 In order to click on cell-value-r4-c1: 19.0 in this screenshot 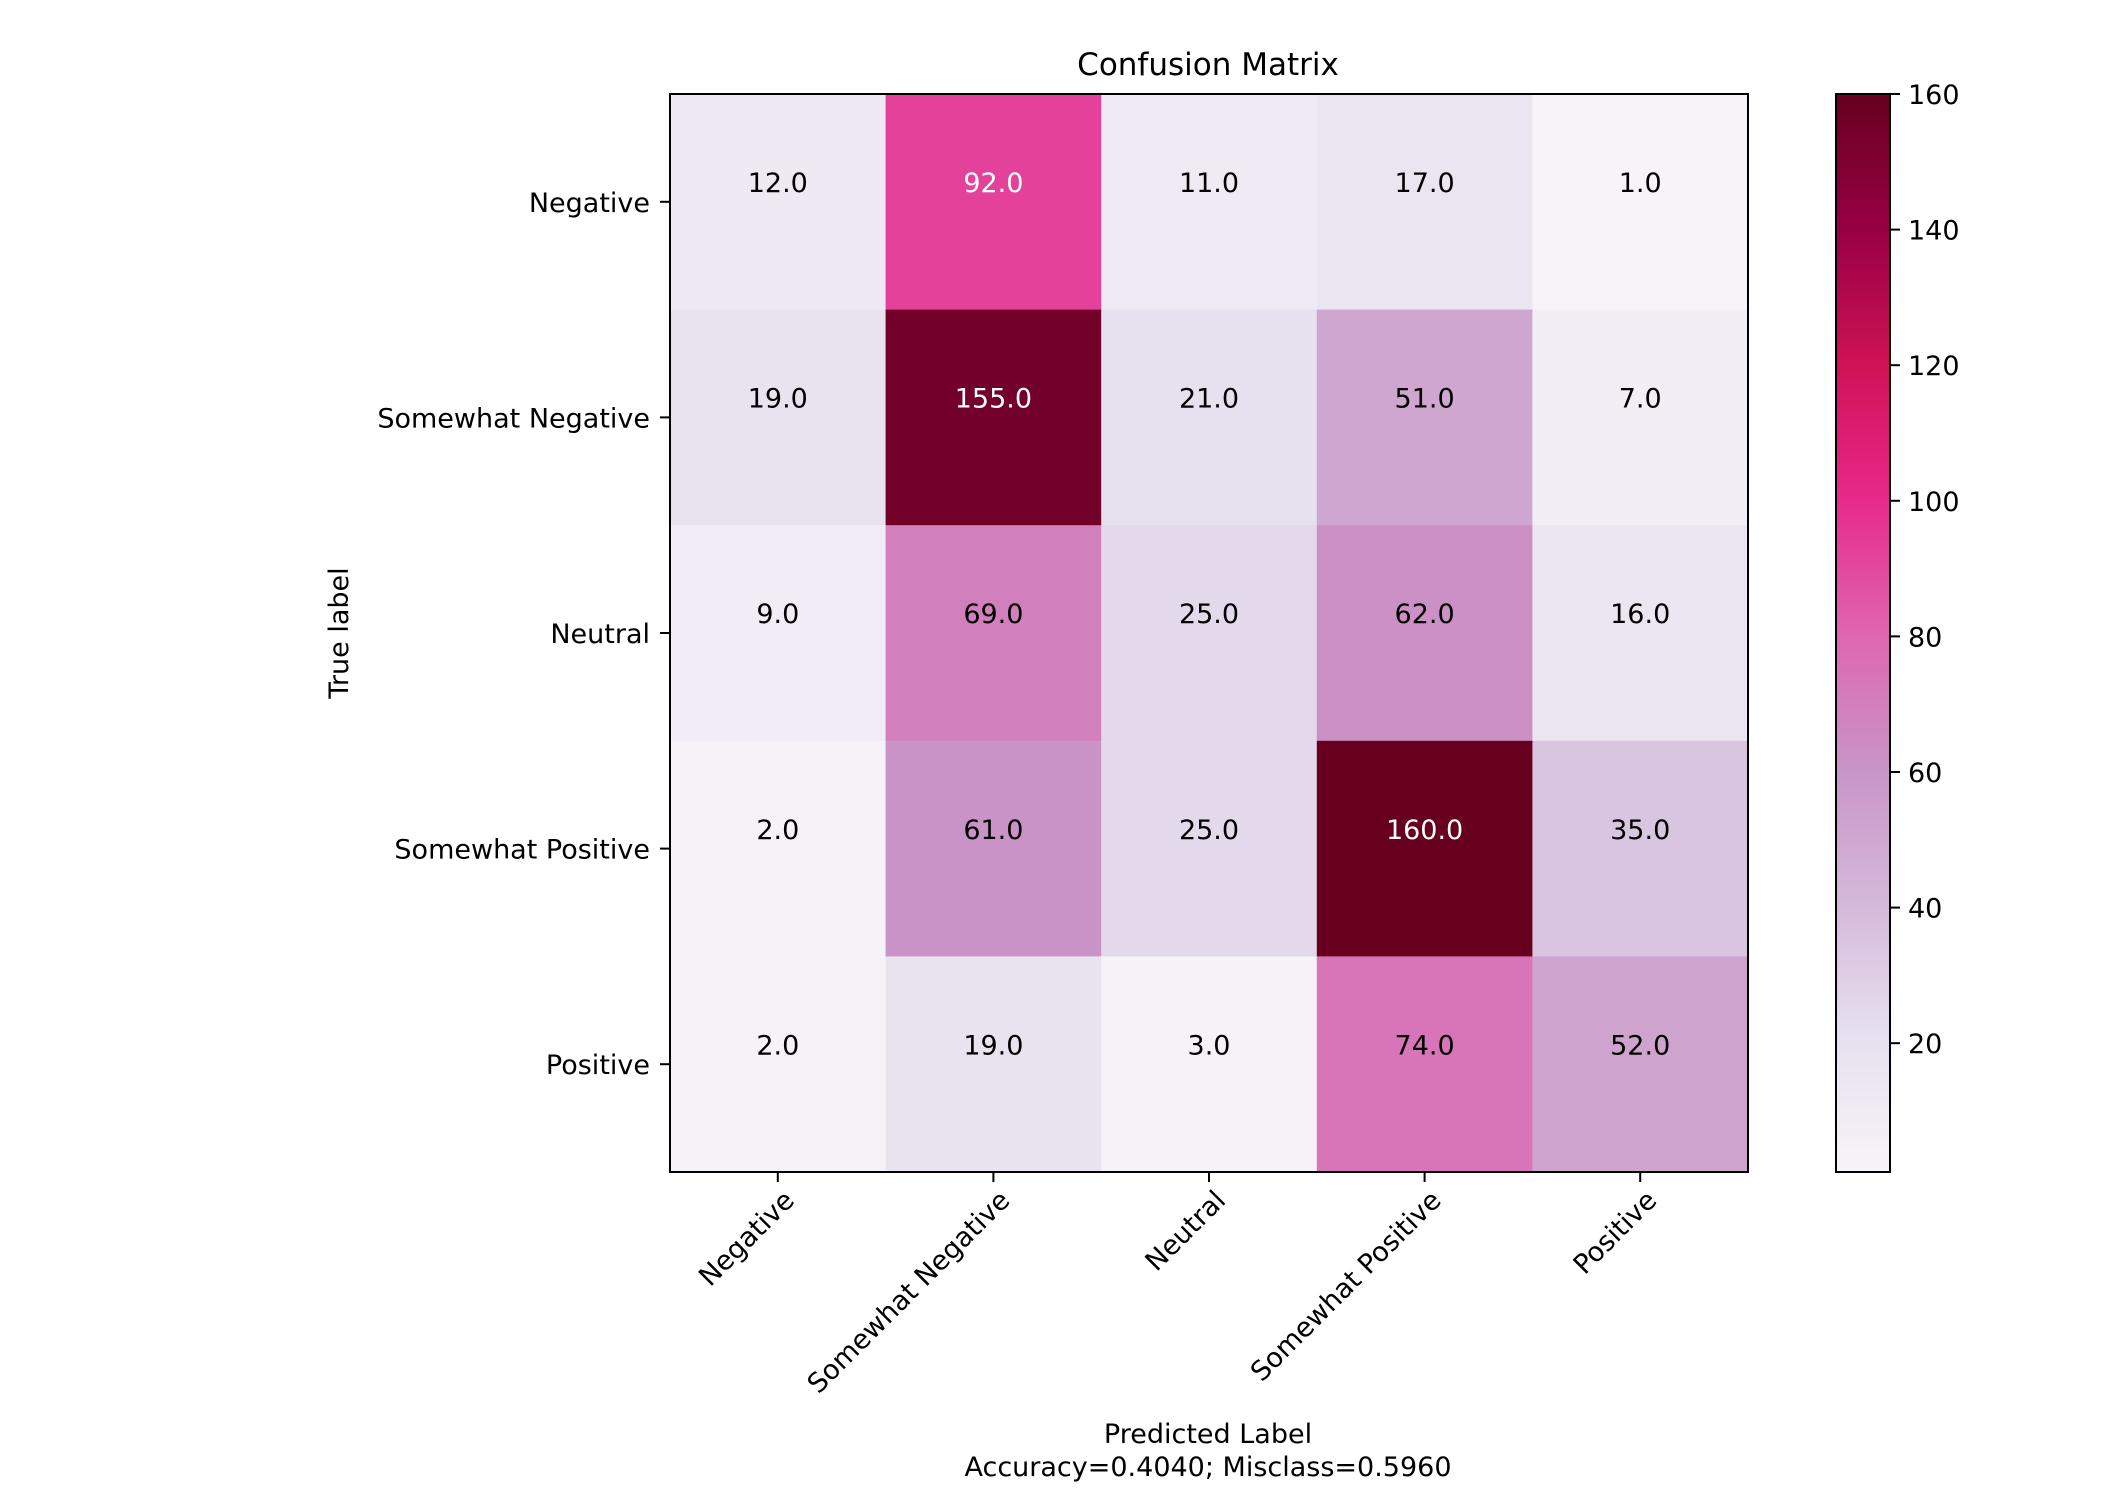, I will do `click(993, 1045)`.